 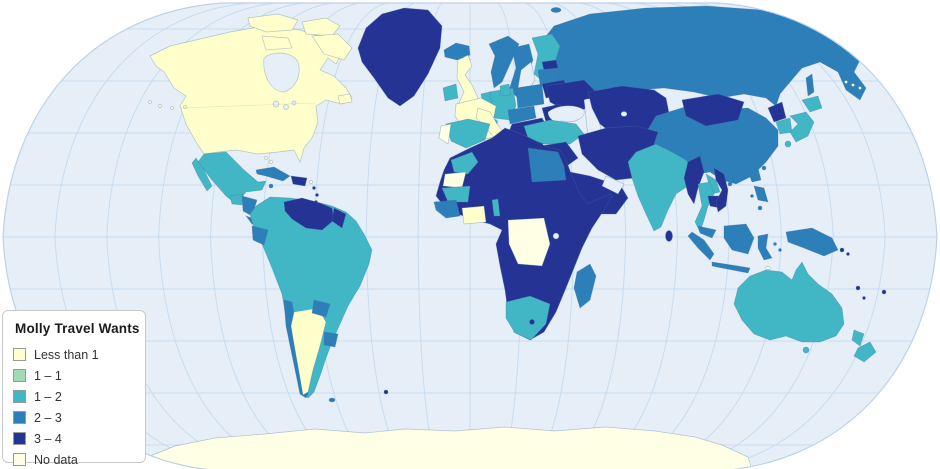 I want to click on aral-sea, so click(x=624, y=114).